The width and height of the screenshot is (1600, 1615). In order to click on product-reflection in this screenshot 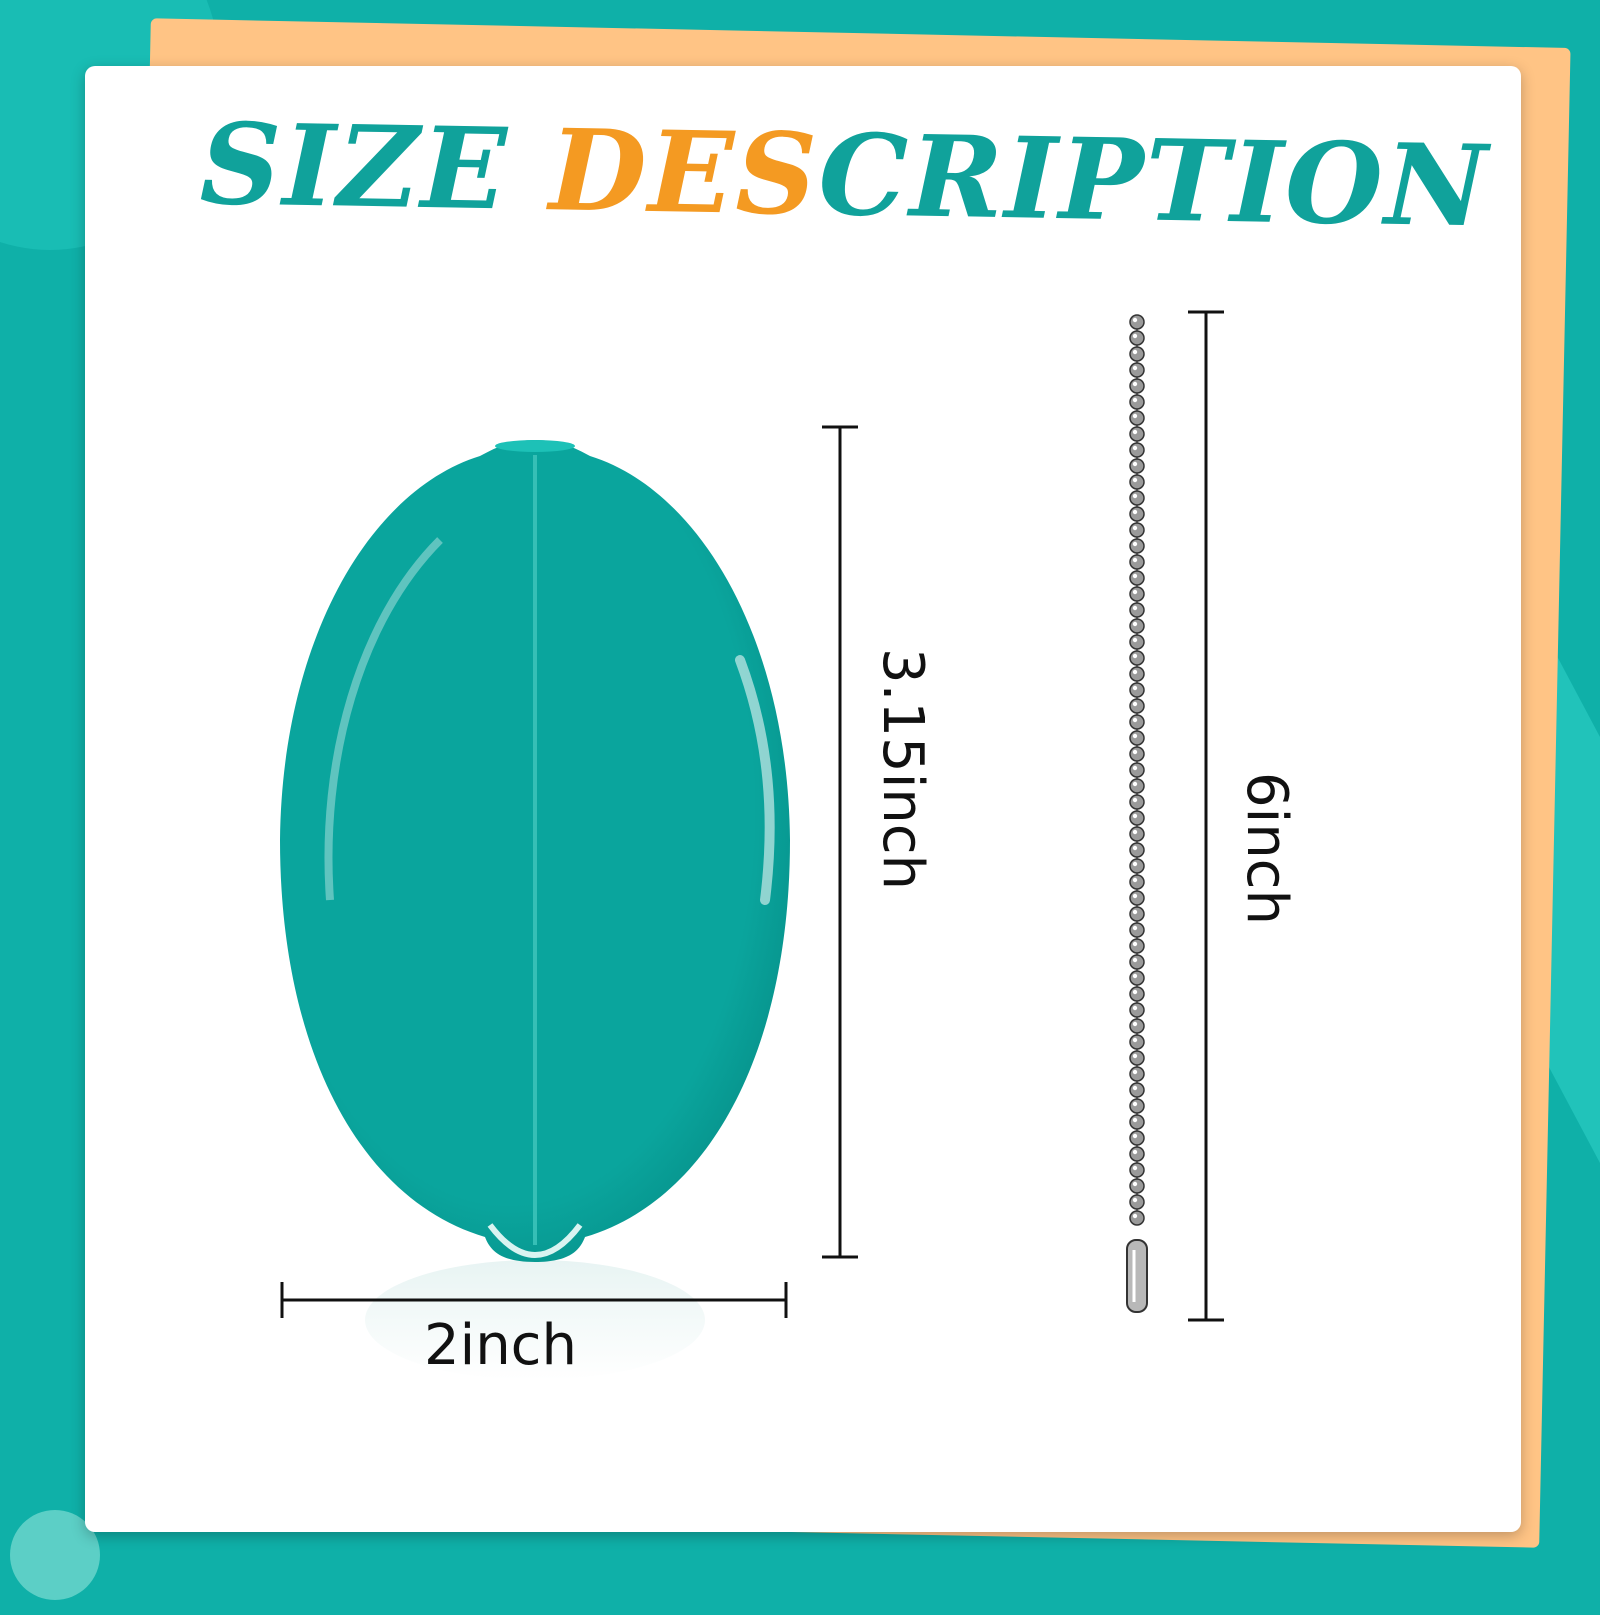, I will do `click(535, 1320)`.